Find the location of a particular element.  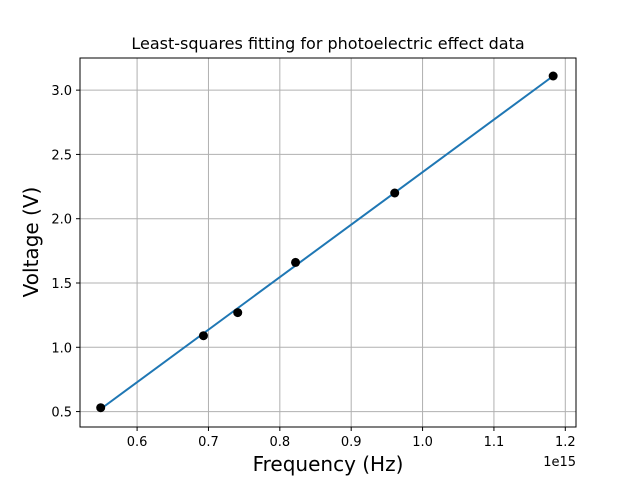

x-axis-offset-label: 1e15 is located at coordinates (559, 462).